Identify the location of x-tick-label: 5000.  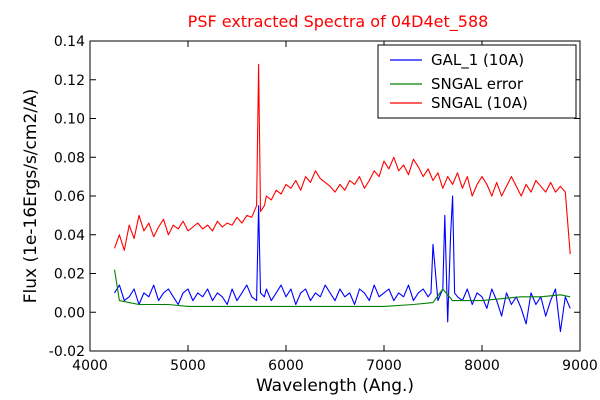
(188, 366).